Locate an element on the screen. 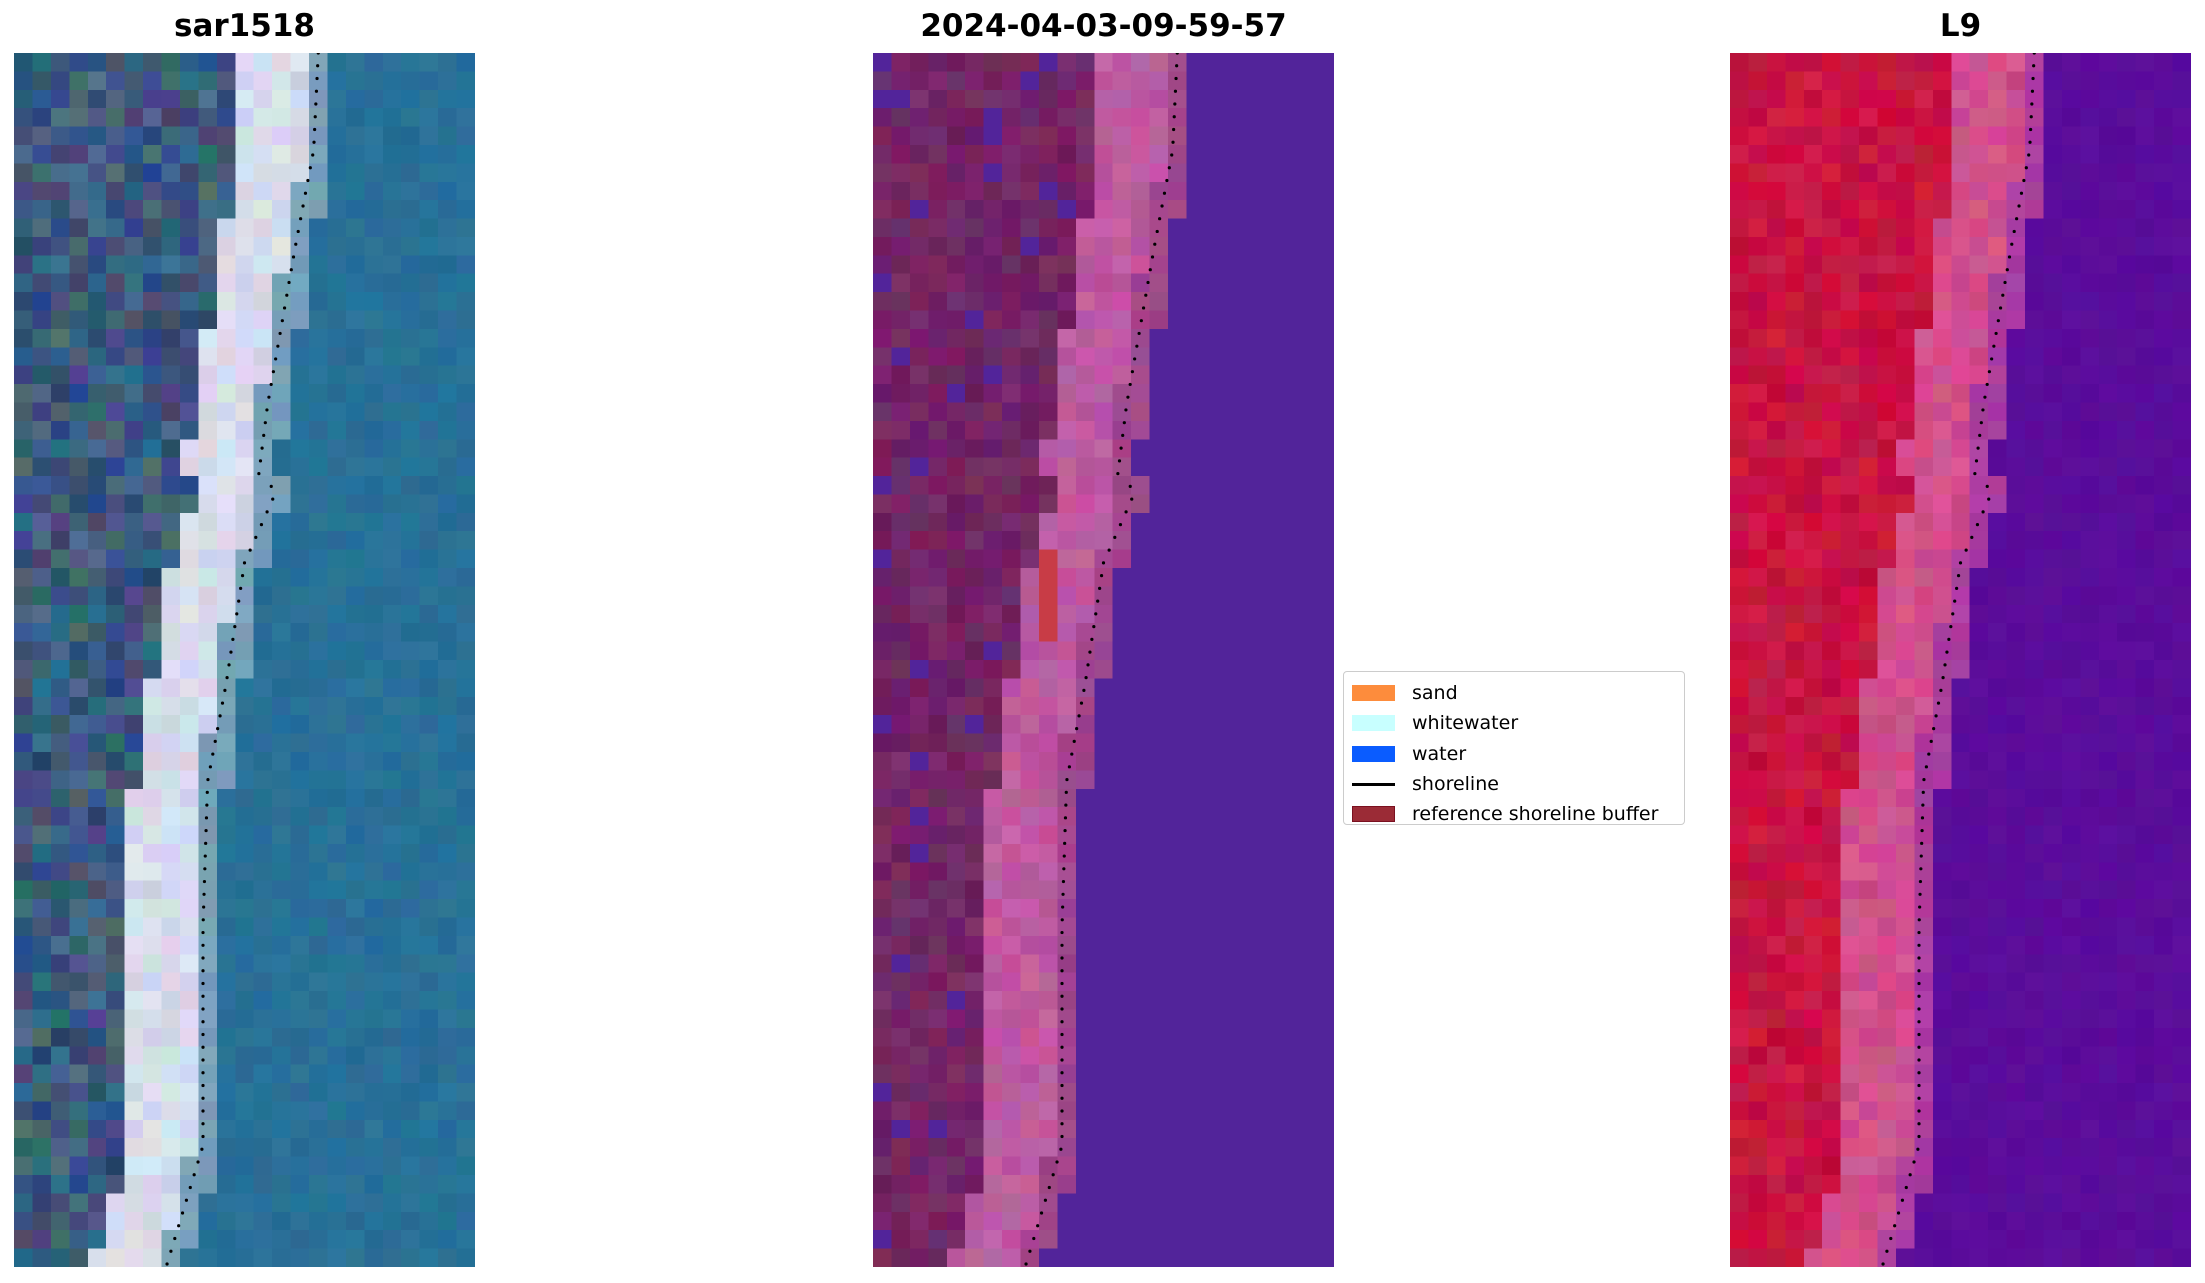 Image resolution: width=2205 pixels, height=1283 pixels. legend-item-reference-buffer: reference shoreline buffer is located at coordinates (1514, 814).